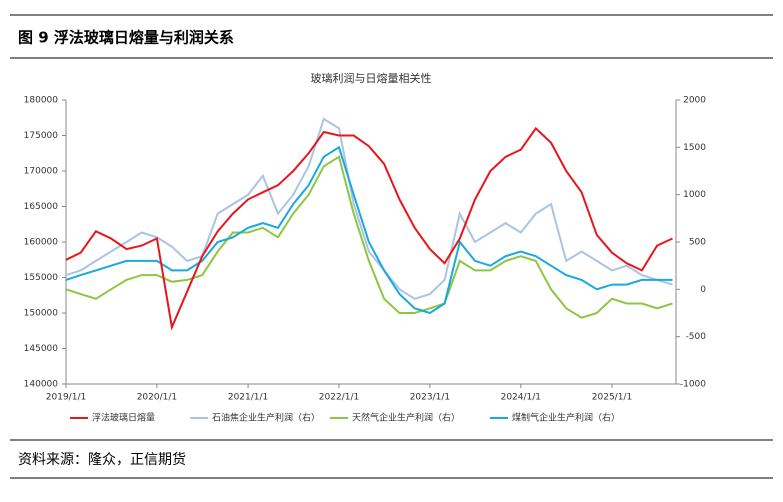 The image size is (783, 502). Describe the element at coordinates (248, 398) in the screenshot. I see `x-tick-label: 2021/1/1` at that location.